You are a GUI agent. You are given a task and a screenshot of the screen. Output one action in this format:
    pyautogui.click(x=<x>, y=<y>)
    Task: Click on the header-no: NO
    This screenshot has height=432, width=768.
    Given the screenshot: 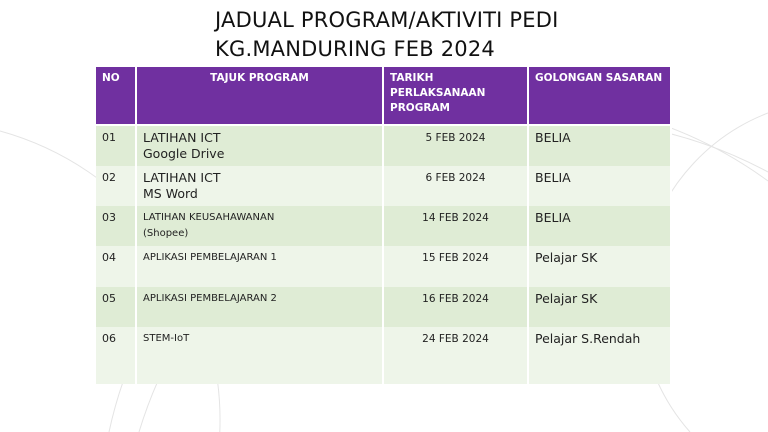 What is the action you would take?
    pyautogui.click(x=116, y=96)
    